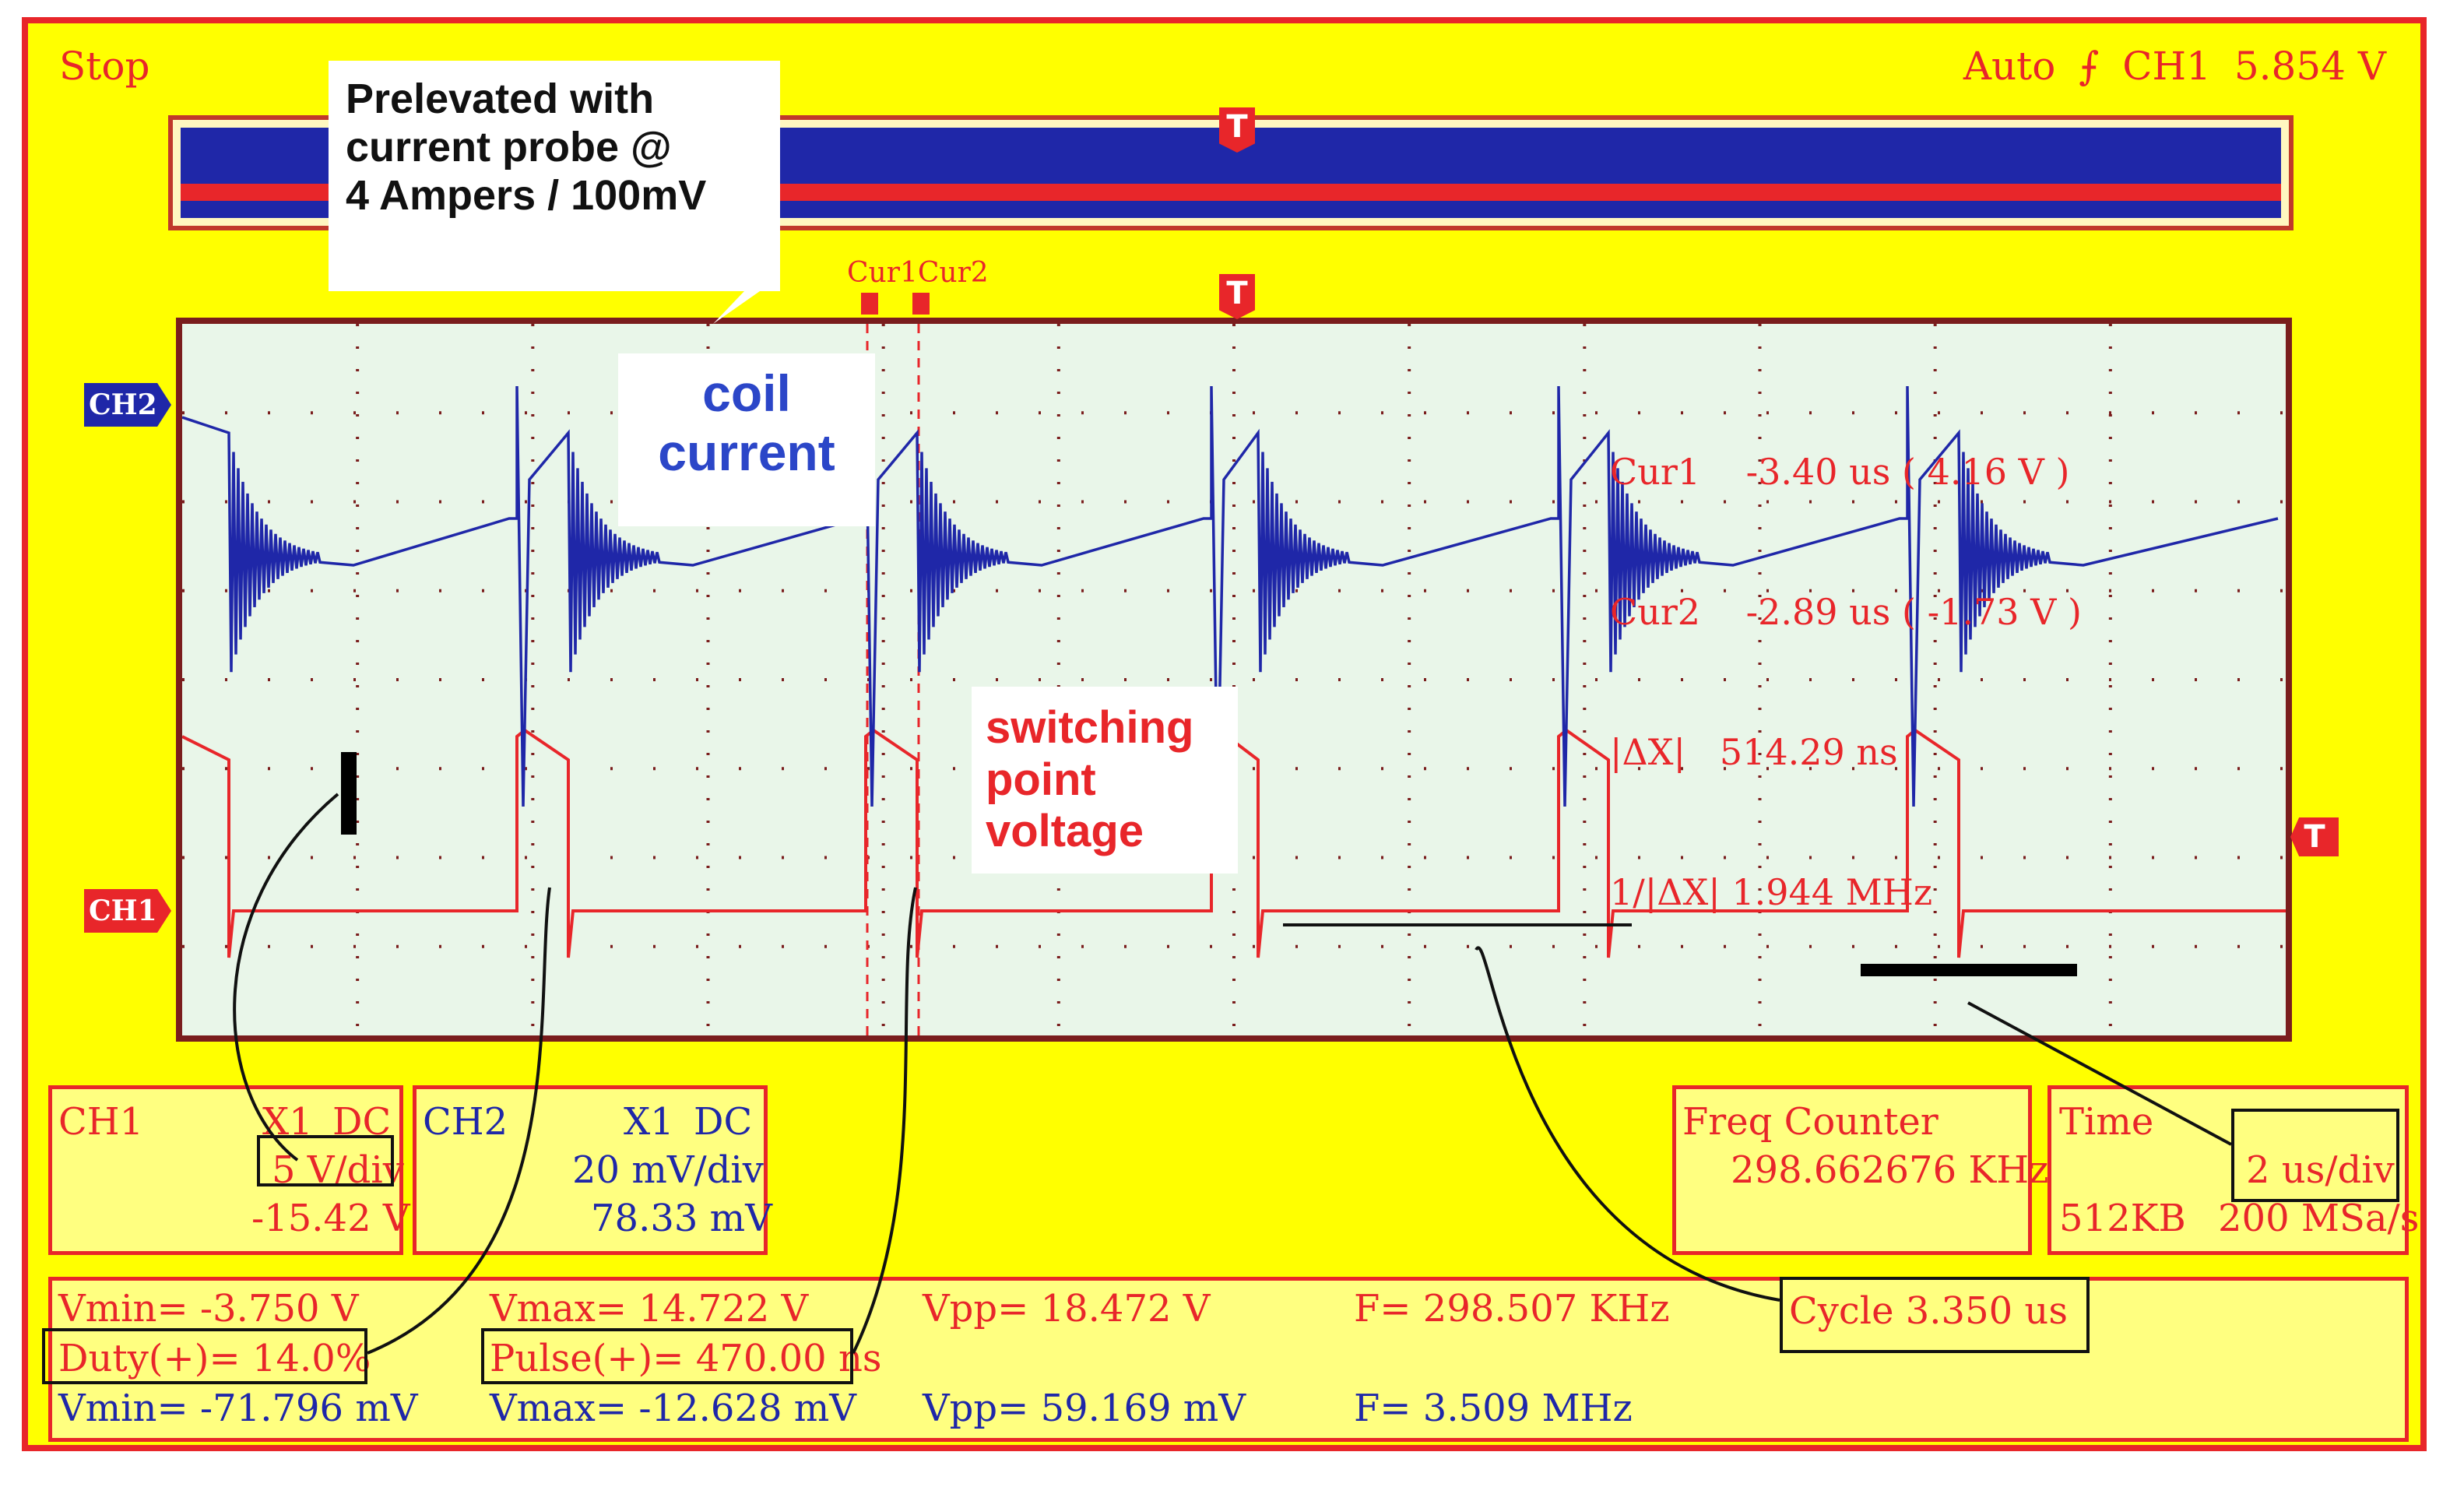 The width and height of the screenshot is (2464, 1487). What do you see at coordinates (101, 1122) in the screenshot?
I see `ch1-panel-name: CH1` at bounding box center [101, 1122].